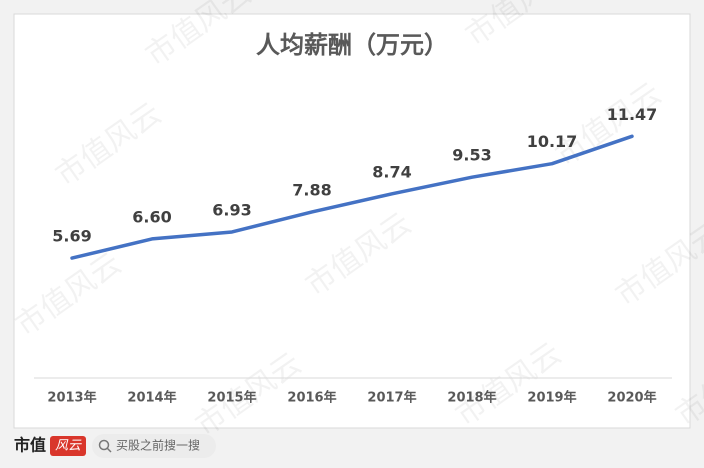 The height and width of the screenshot is (468, 704). What do you see at coordinates (391, 398) in the screenshot?
I see `x-tick-label: 2017年` at bounding box center [391, 398].